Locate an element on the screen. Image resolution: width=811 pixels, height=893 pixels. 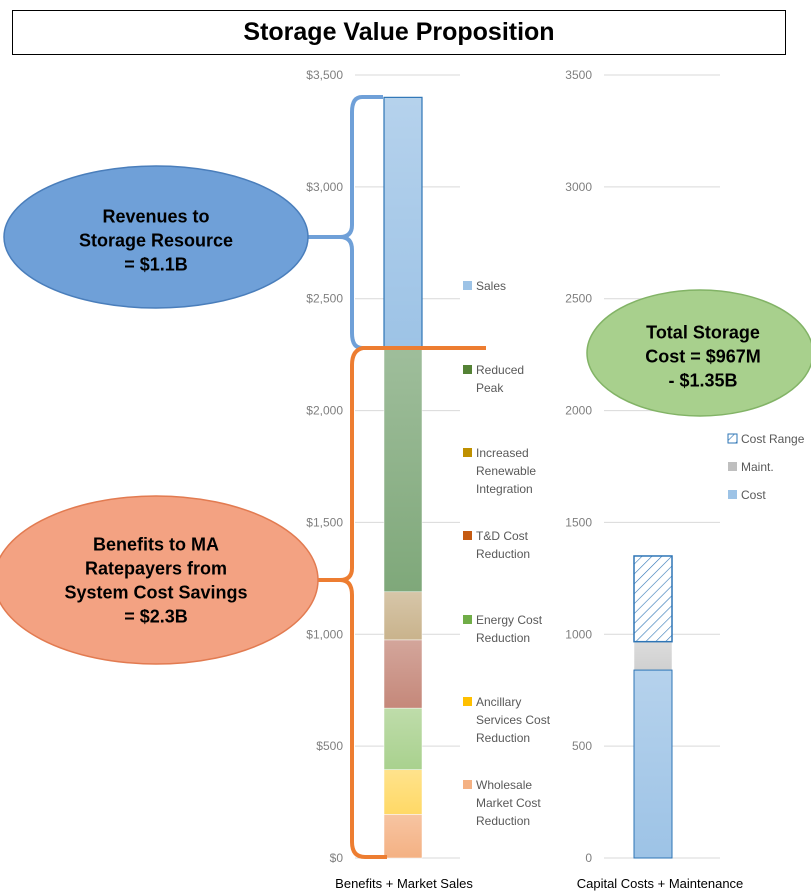
callout-line: = $2.3B is located at coordinates (156, 616).